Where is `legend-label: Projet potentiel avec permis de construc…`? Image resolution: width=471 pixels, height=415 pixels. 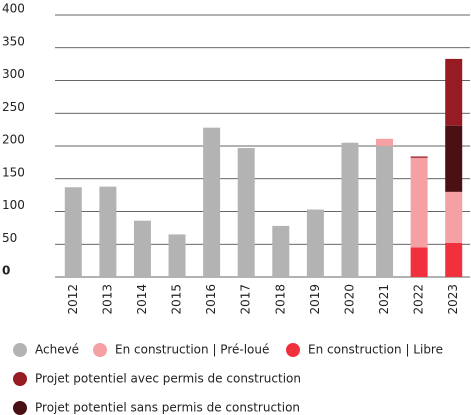 legend-label: Projet potentiel avec permis de construc… is located at coordinates (168, 379).